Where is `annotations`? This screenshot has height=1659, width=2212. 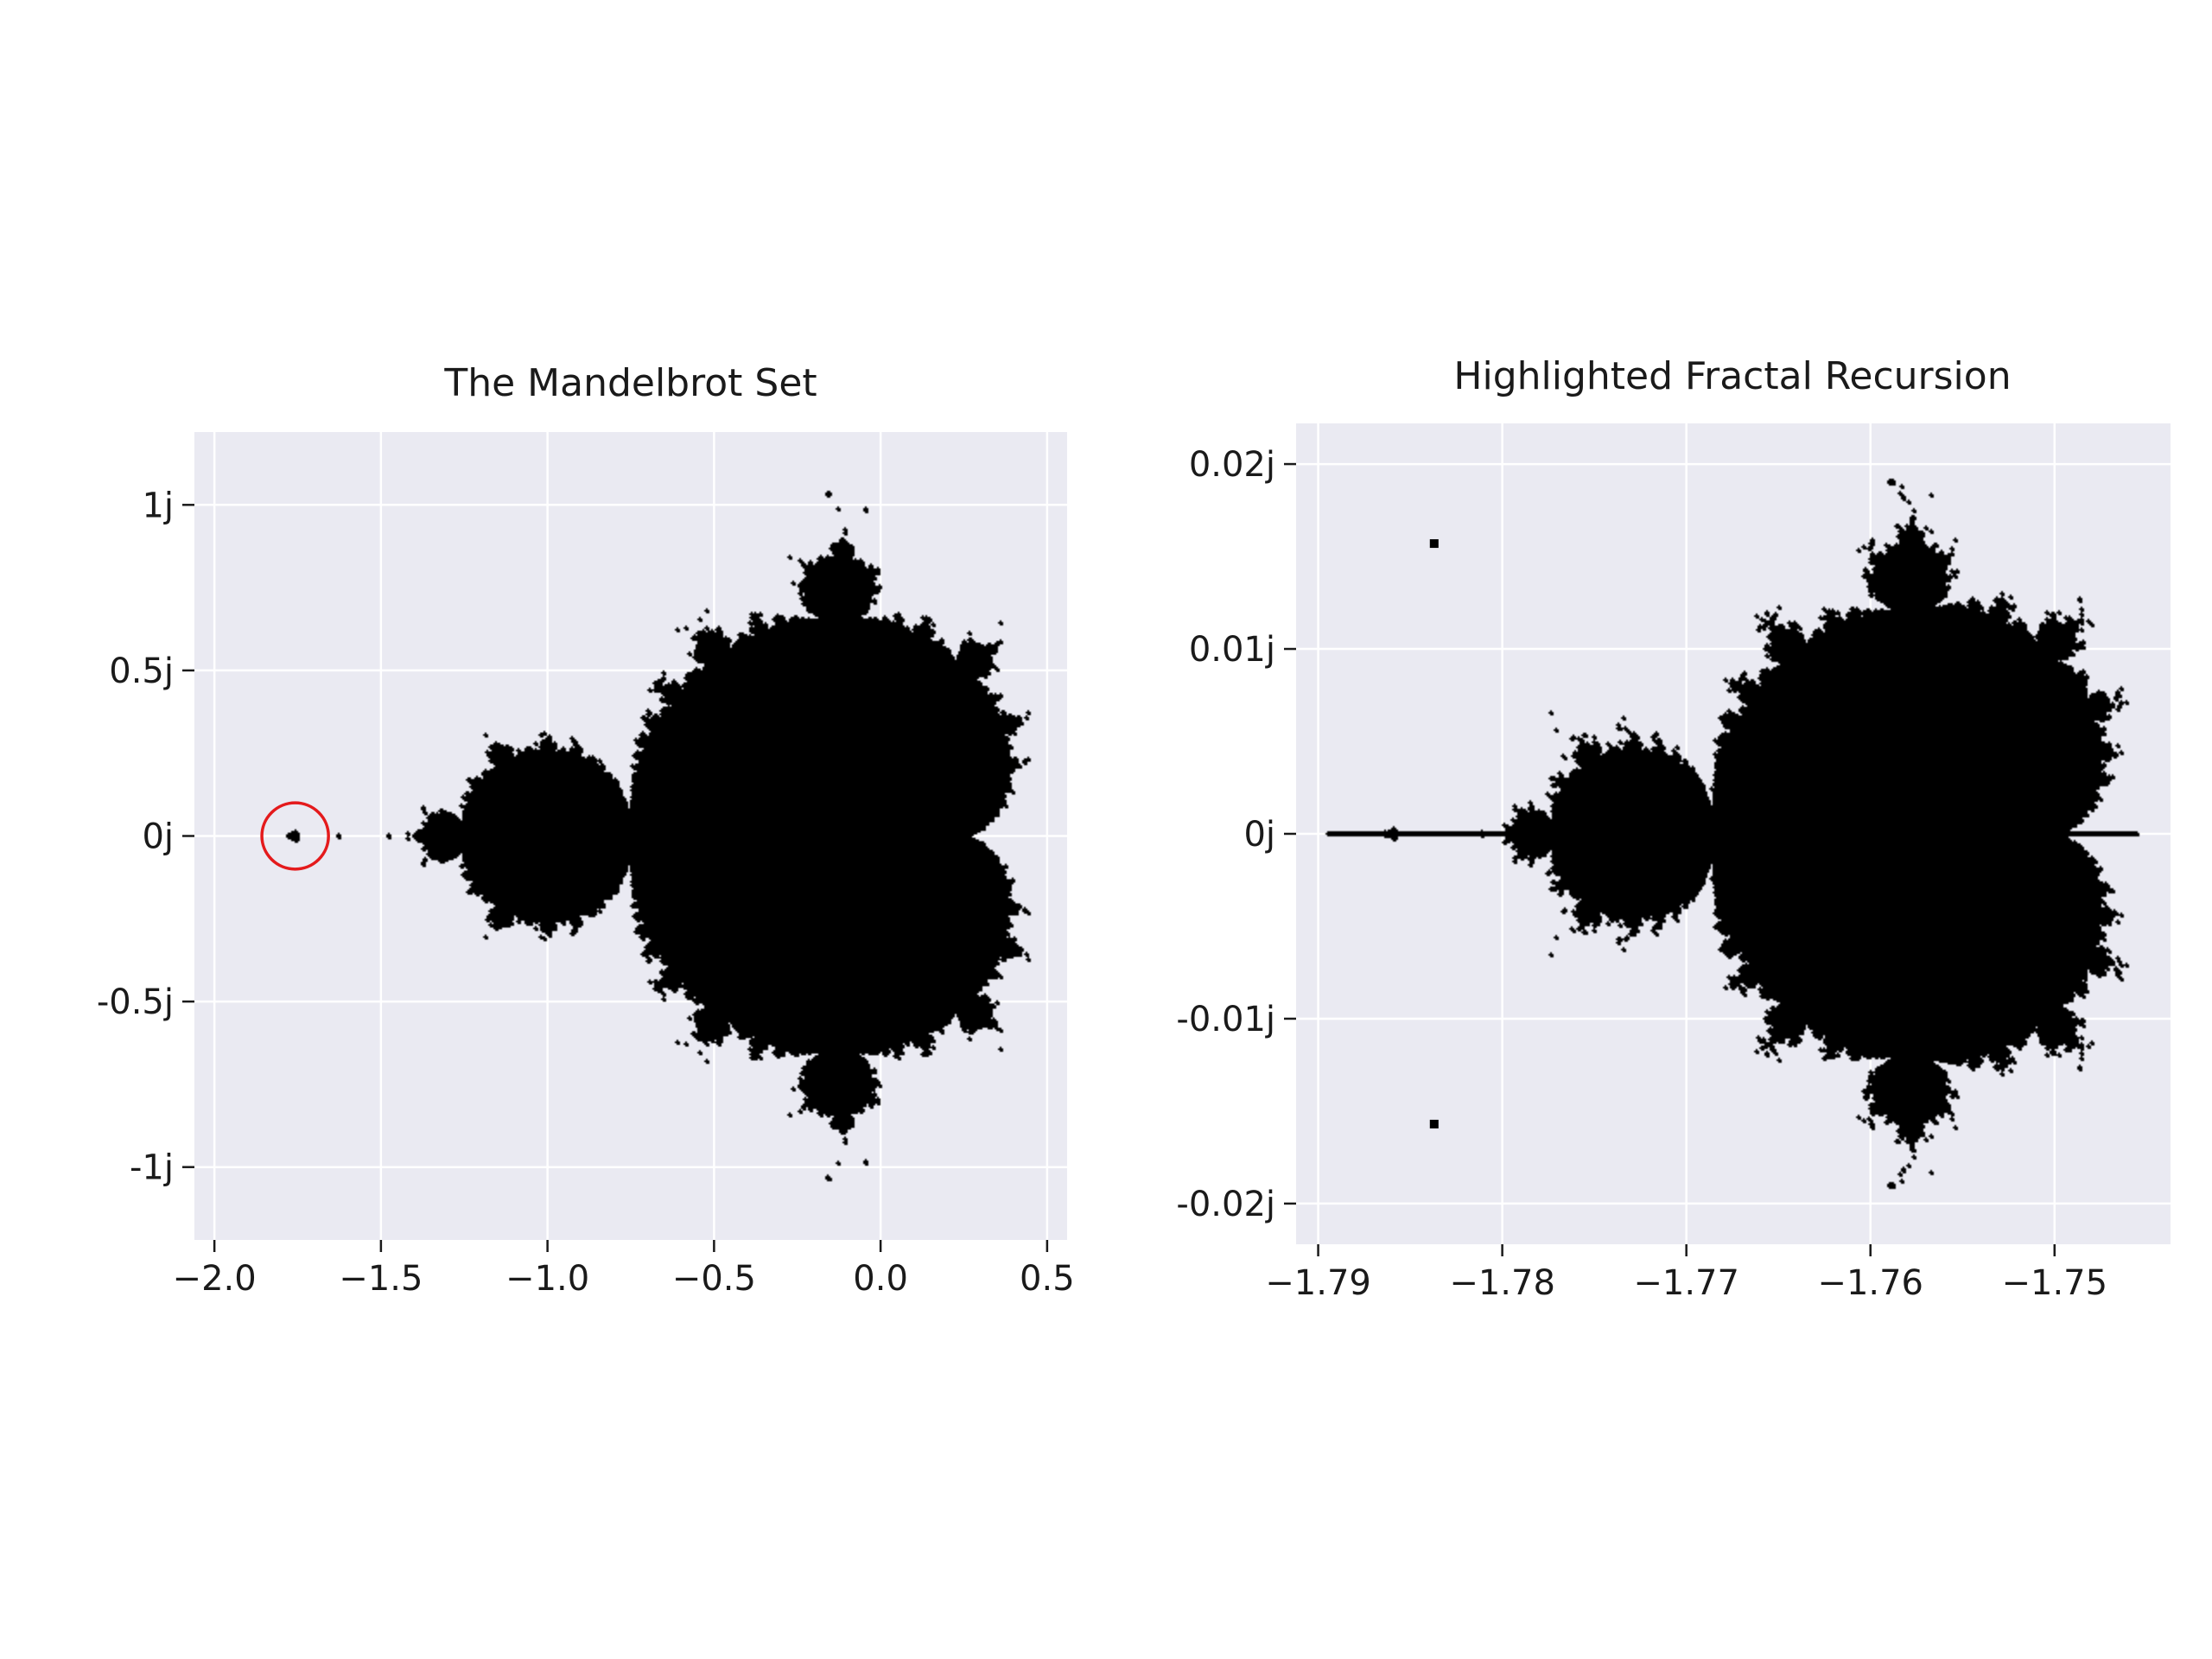
annotations is located at coordinates (295, 836).